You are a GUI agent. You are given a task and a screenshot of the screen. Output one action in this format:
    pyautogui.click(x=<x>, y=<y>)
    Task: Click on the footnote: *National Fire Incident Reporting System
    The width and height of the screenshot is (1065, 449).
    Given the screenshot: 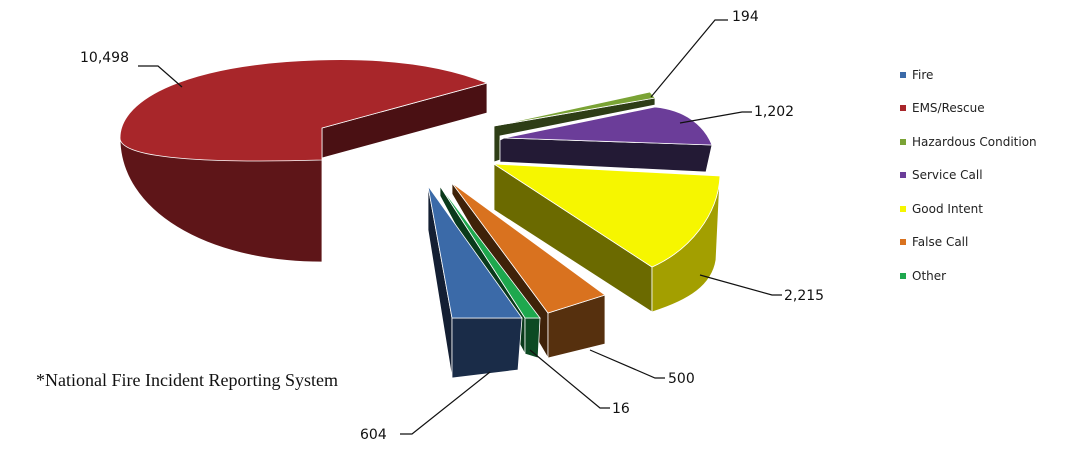 What is the action you would take?
    pyautogui.click(x=187, y=380)
    